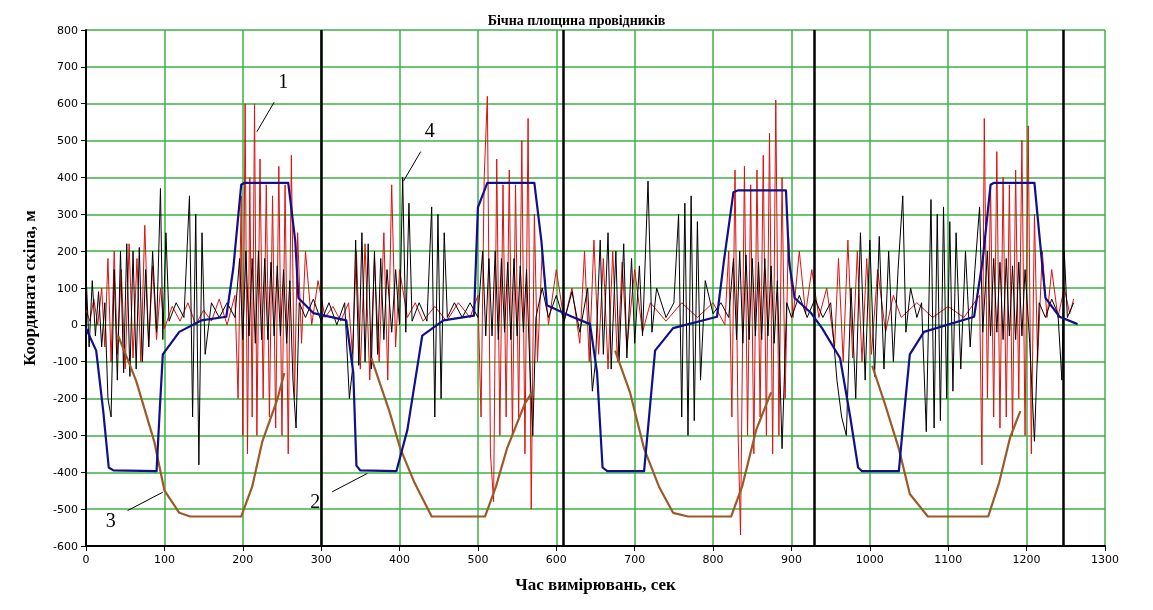 This screenshot has height=610, width=1153. I want to click on y-tick-label: 400, so click(67, 177).